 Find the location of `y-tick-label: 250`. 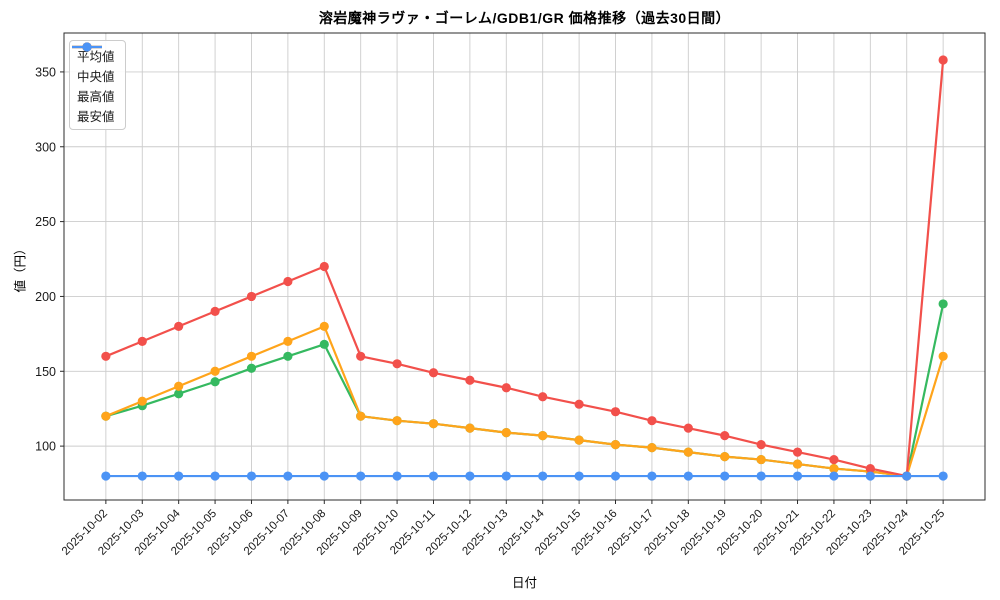

y-tick-label: 250 is located at coordinates (45, 222).